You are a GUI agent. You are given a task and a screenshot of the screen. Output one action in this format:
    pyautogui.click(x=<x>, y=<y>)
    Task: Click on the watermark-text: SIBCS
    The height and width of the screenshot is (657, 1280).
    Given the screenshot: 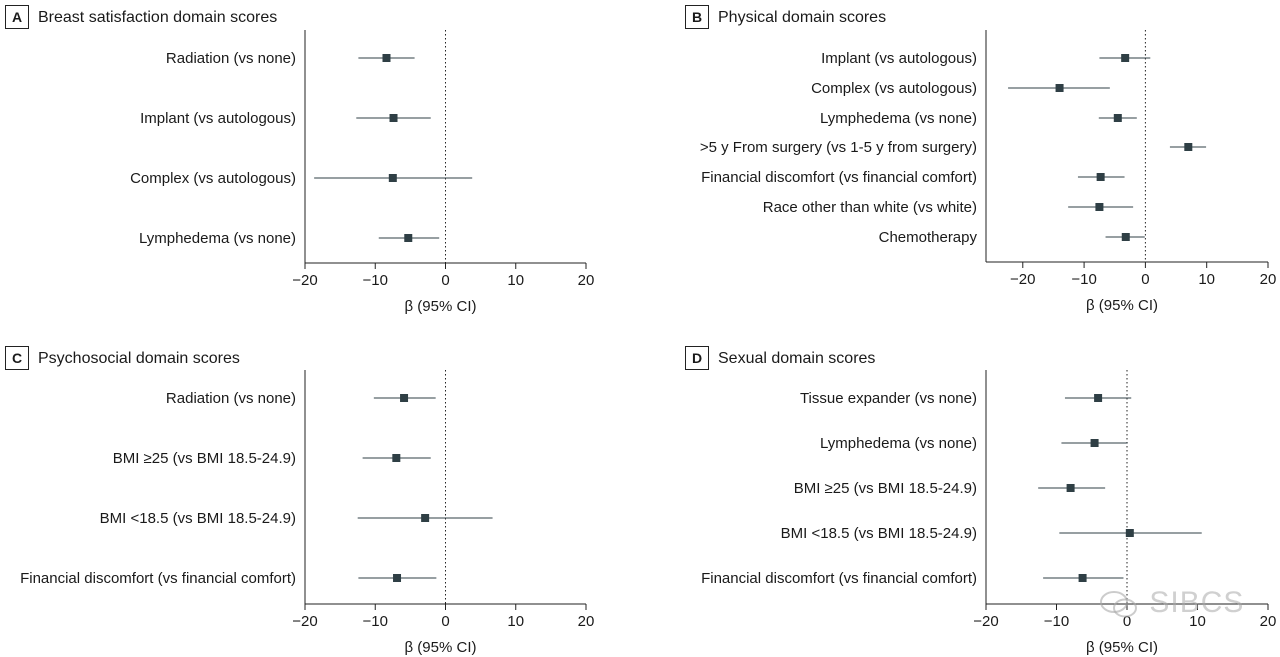 What is the action you would take?
    pyautogui.click(x=1197, y=602)
    